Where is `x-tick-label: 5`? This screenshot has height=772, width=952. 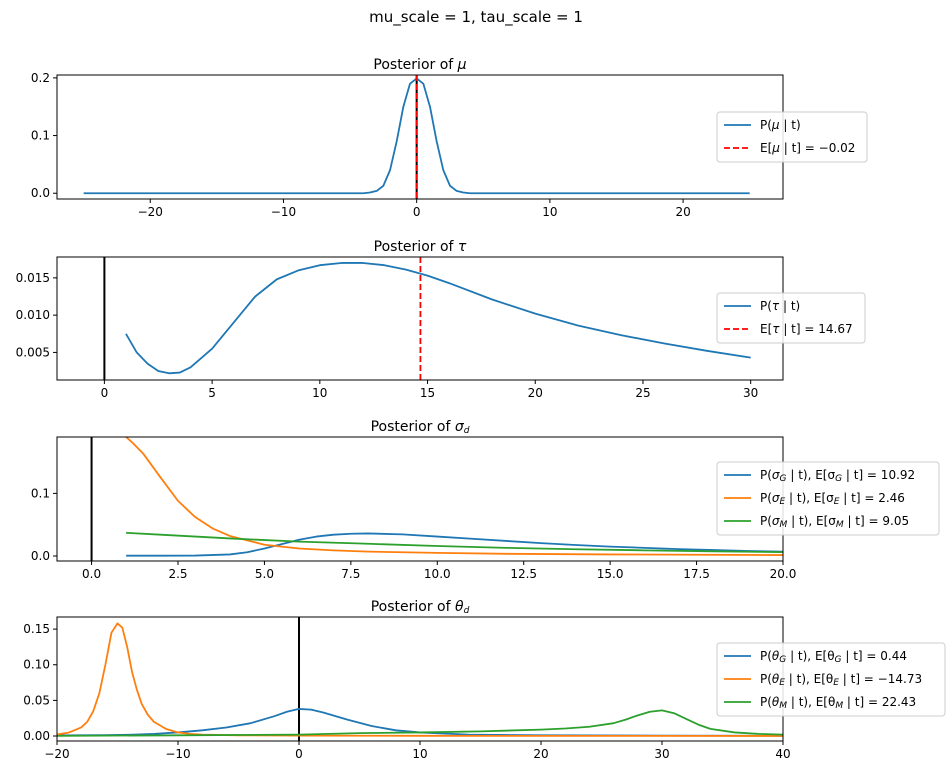
x-tick-label: 5 is located at coordinates (212, 393).